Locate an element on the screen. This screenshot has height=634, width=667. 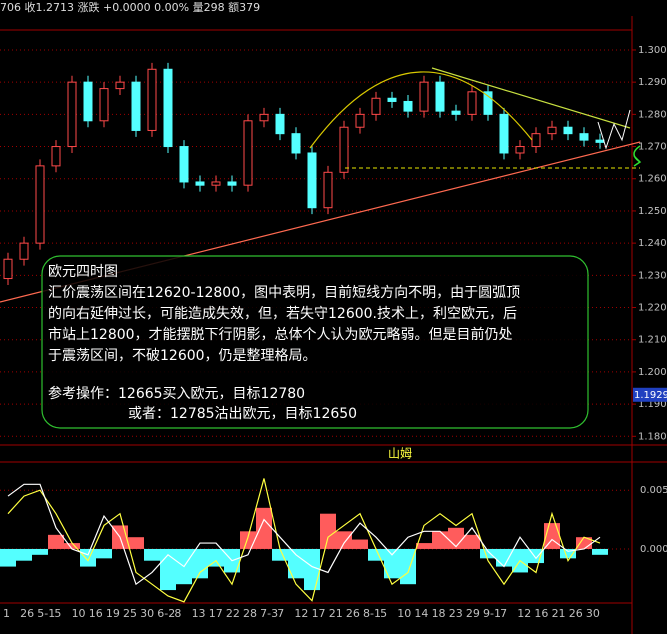
x-tick-label: 16 is located at coordinates (541, 613).